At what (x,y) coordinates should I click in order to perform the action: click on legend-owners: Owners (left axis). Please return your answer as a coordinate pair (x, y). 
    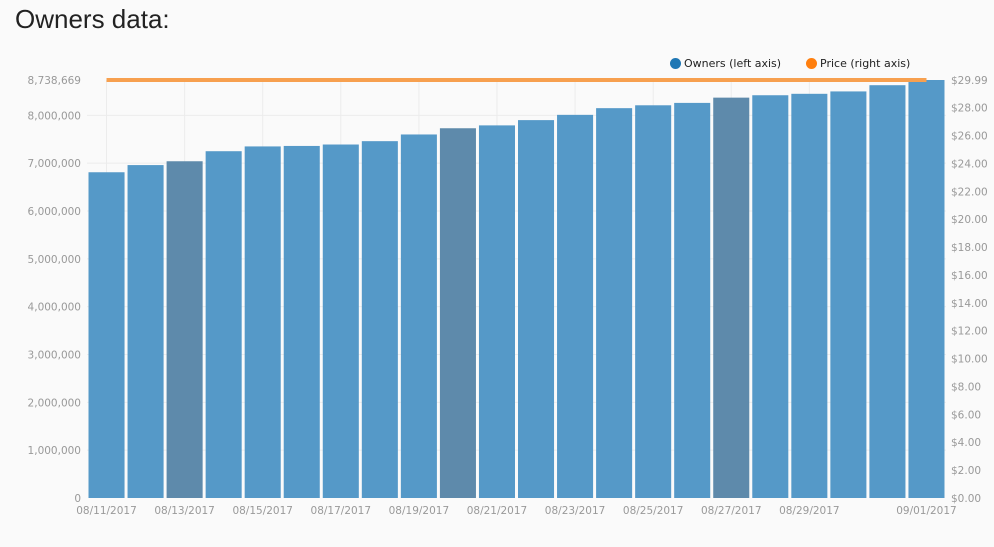
    Looking at the image, I should click on (725, 63).